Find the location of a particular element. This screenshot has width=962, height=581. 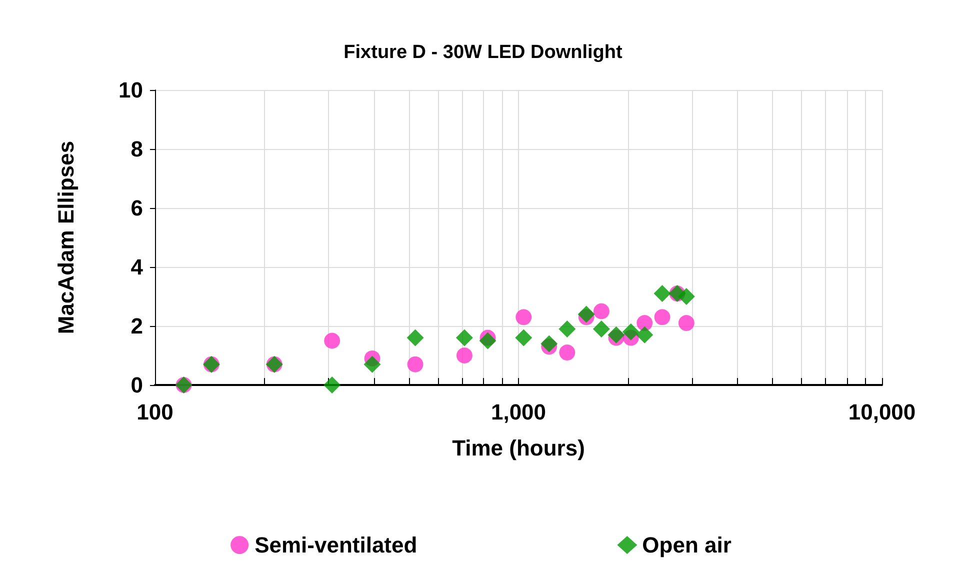

x-tick-label: 100 is located at coordinates (155, 412).